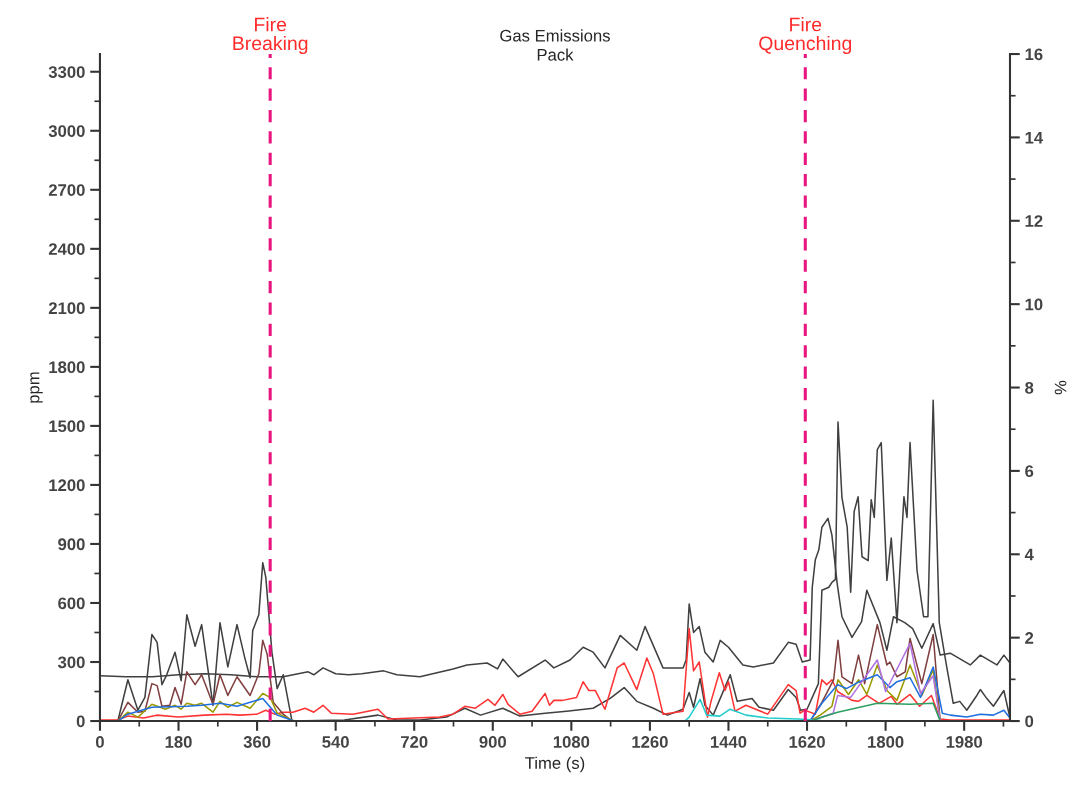 Image resolution: width=1069 pixels, height=790 pixels. Describe the element at coordinates (1029, 471) in the screenshot. I see `y2-tick-label: 6` at that location.